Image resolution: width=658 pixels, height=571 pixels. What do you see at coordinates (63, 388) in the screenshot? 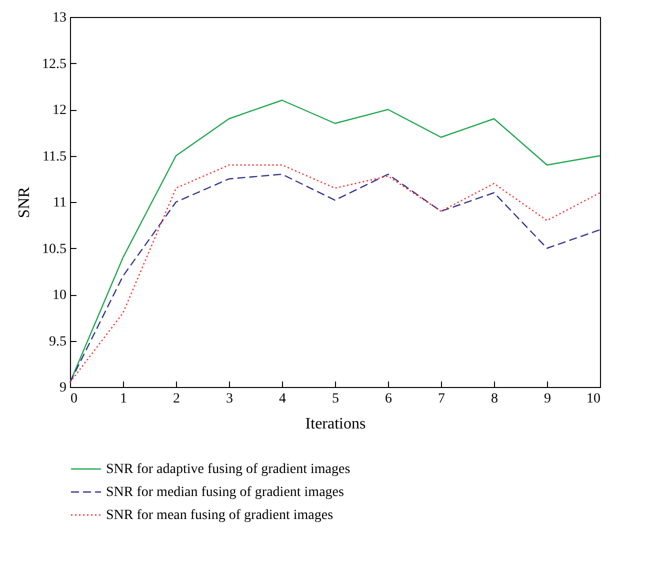
I see `y-tick-label: 9` at bounding box center [63, 388].